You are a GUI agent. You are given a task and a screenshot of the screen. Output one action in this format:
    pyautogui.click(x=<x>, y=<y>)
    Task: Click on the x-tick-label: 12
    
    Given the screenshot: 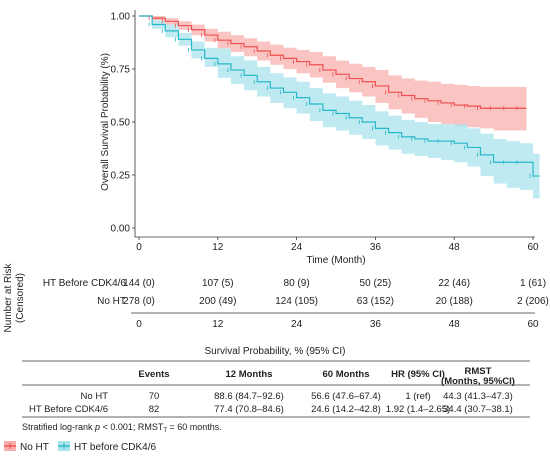 What is the action you would take?
    pyautogui.click(x=218, y=247)
    